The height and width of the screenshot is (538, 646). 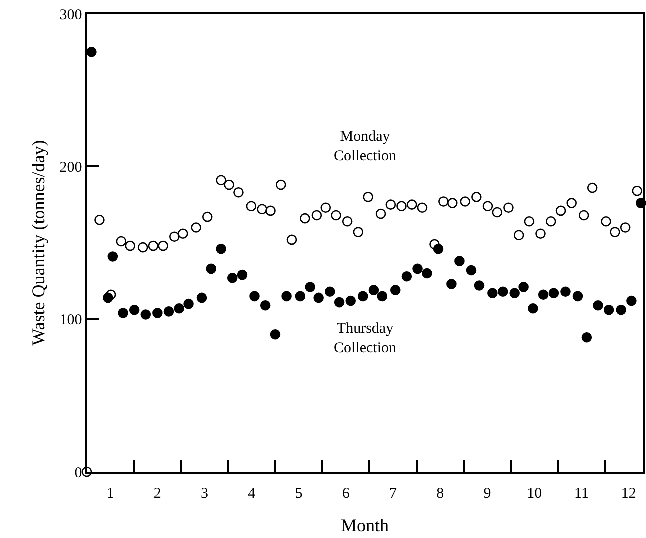 I want to click on x-tick-label: 8, so click(x=440, y=494).